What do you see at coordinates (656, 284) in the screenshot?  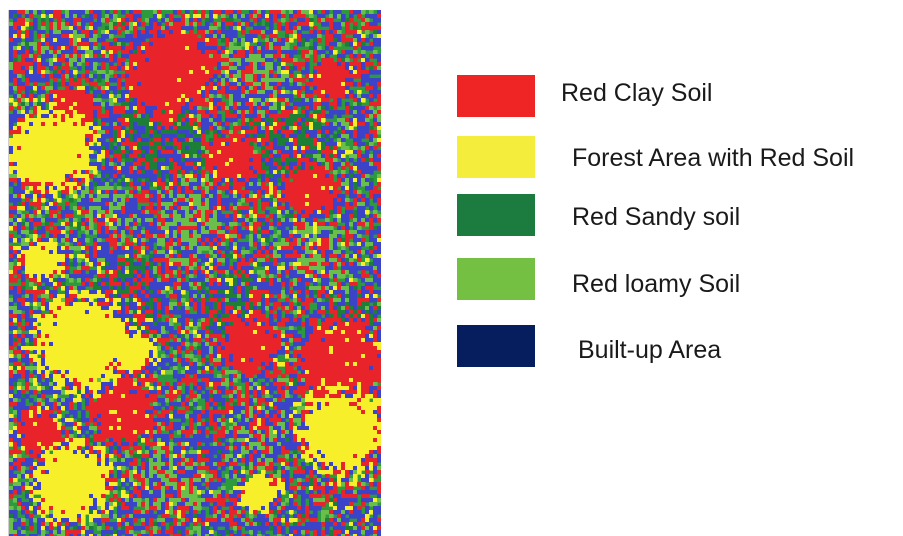 I see `legend-label-red-loamy-soil: Red loamy Soil` at bounding box center [656, 284].